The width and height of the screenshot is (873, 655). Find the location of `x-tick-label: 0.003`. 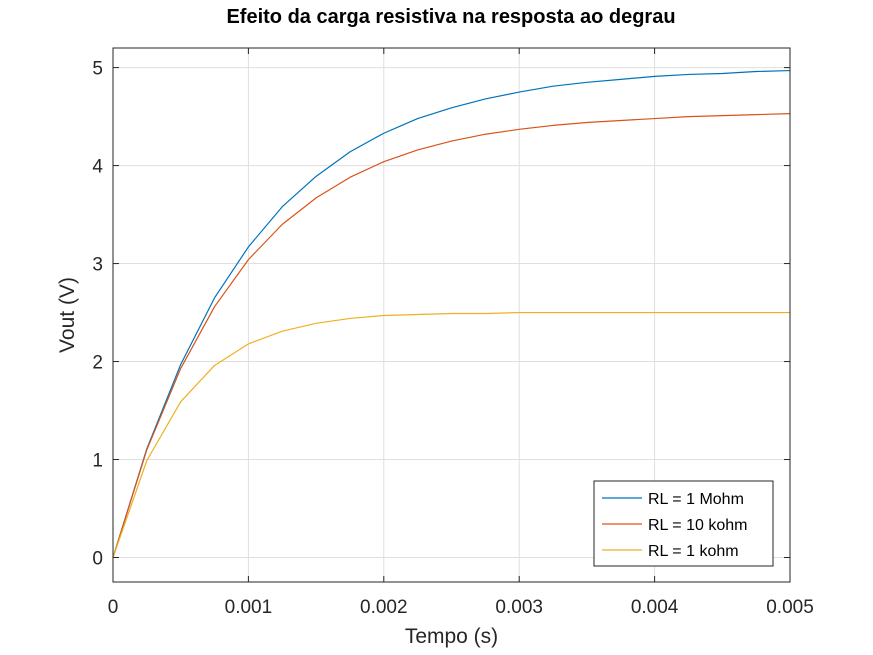

x-tick-label: 0.003 is located at coordinates (519, 607).